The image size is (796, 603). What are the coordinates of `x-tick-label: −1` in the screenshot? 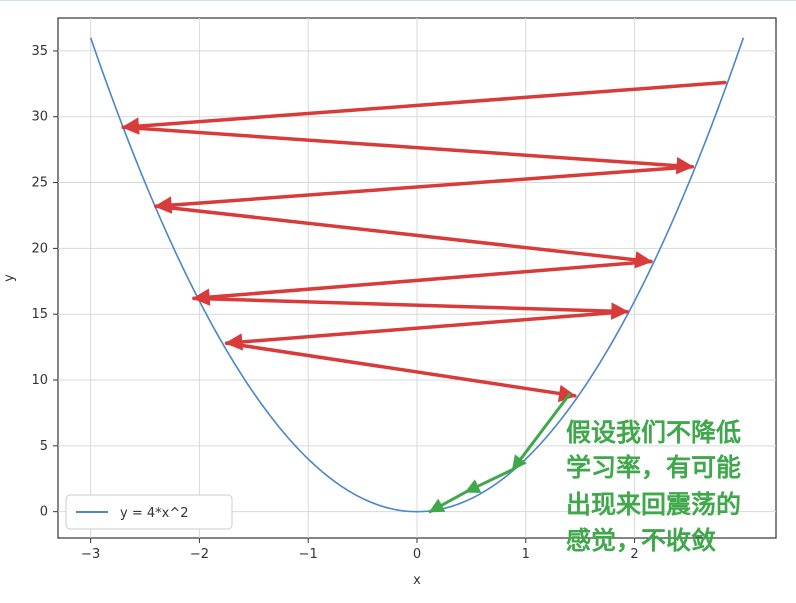 It's located at (308, 554).